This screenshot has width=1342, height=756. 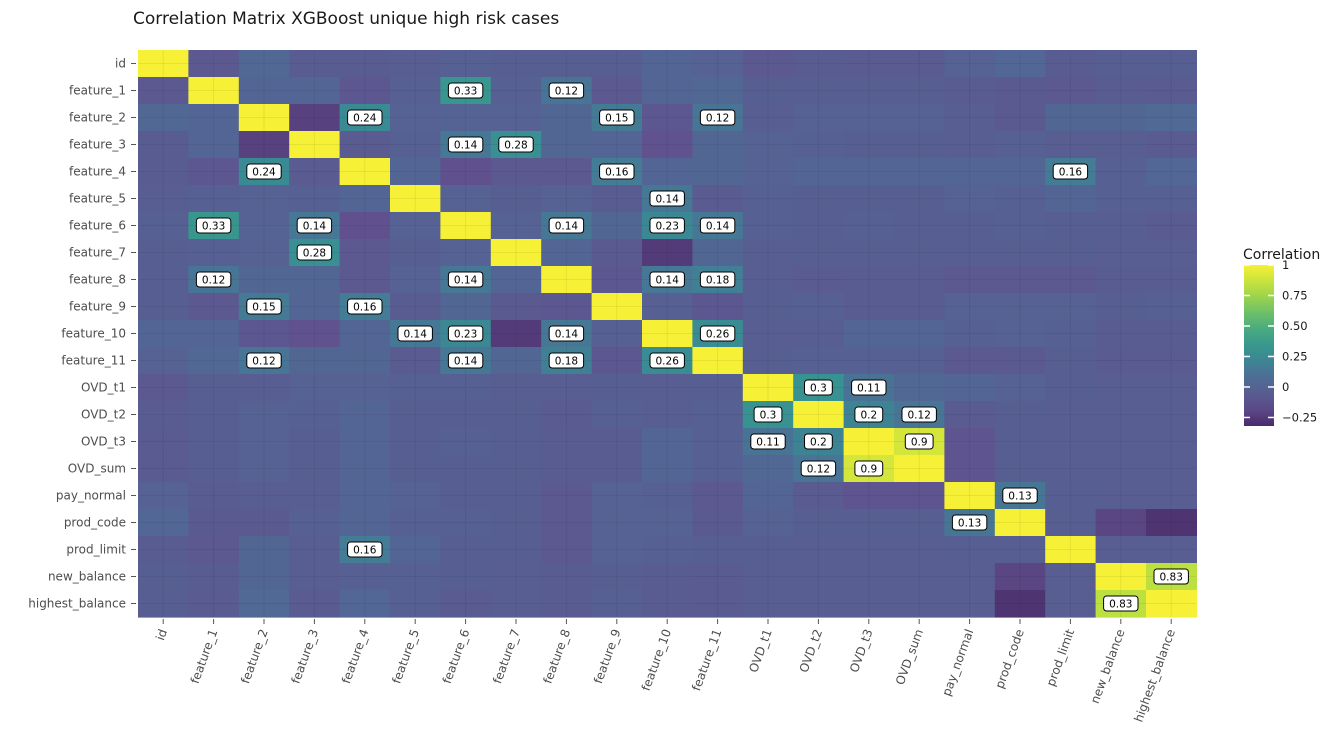 I want to click on x-tick-label: feature_4, so click(x=355, y=656).